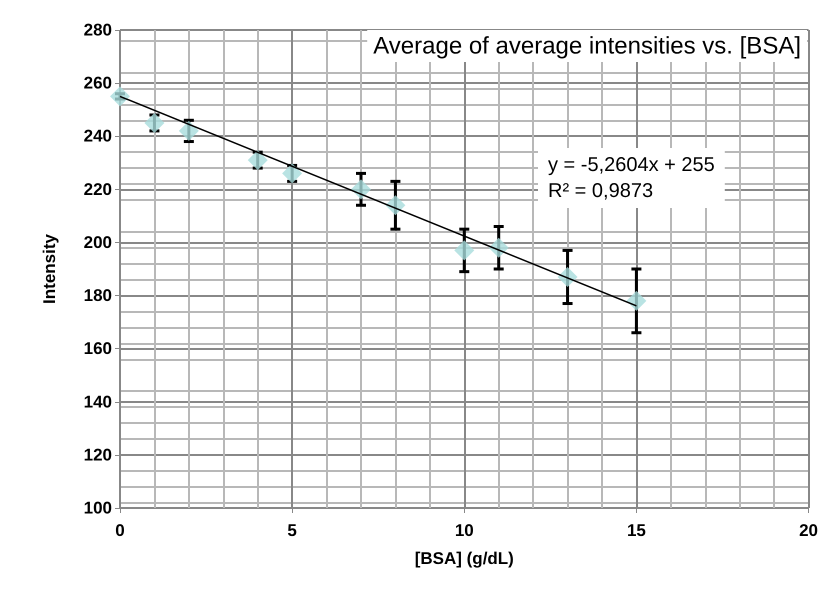 This screenshot has height=603, width=829. I want to click on chart-title: Average of average intensities vs. [BSA], so click(587, 46).